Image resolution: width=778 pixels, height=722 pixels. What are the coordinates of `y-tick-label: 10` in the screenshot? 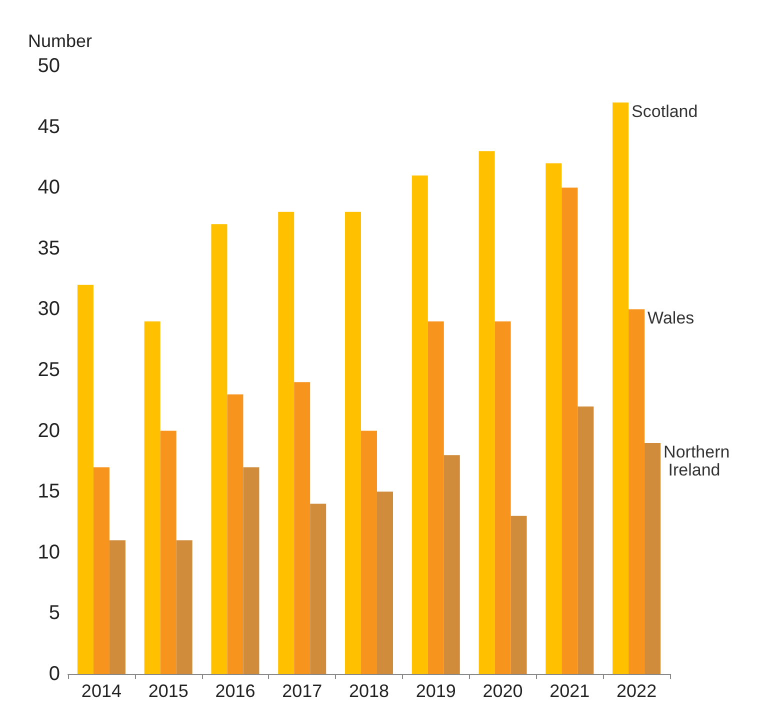 It's located at (49, 552).